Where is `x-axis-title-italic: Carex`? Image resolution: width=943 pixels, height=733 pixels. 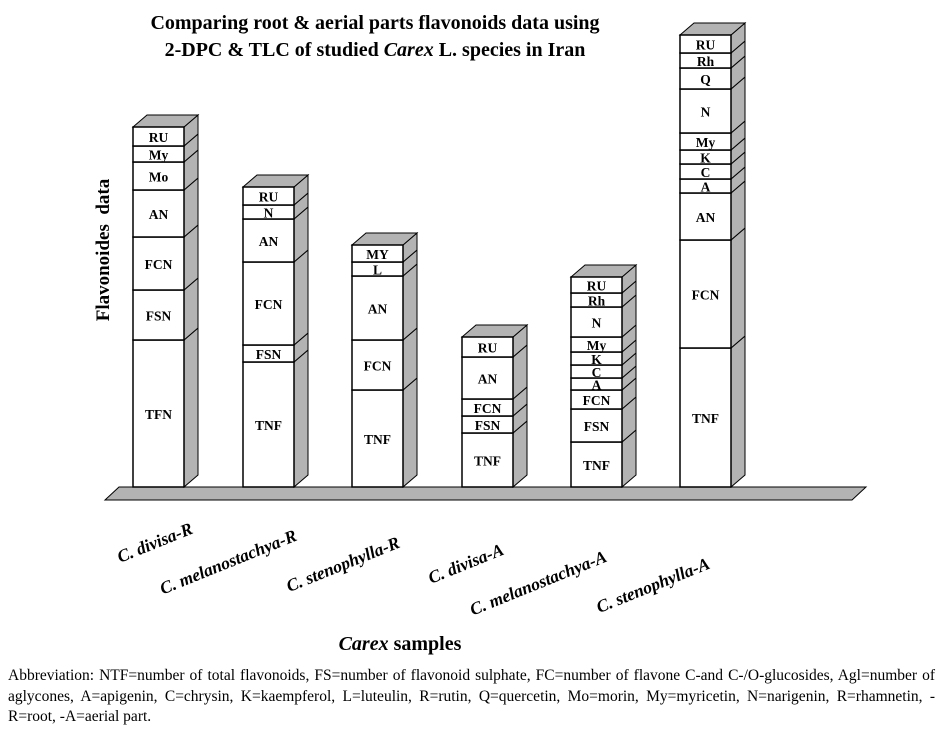
x-axis-title-italic: Carex is located at coordinates (363, 644).